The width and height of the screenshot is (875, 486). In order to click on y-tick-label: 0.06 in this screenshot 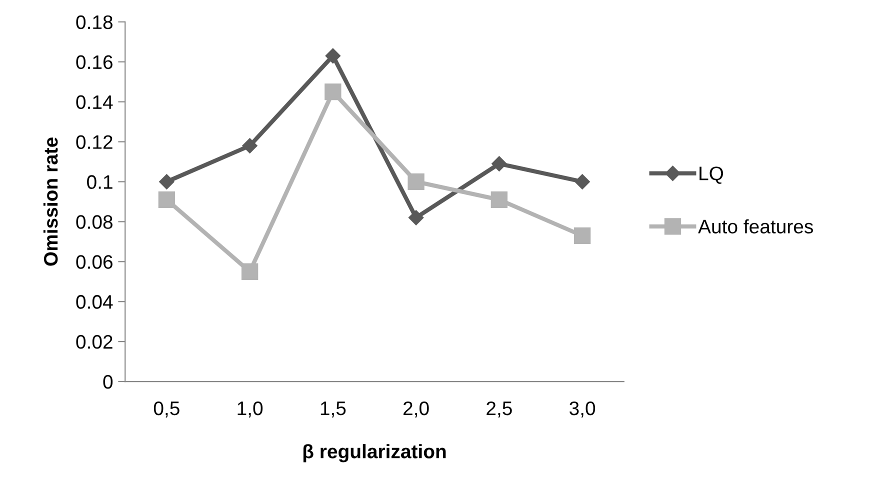, I will do `click(94, 262)`.